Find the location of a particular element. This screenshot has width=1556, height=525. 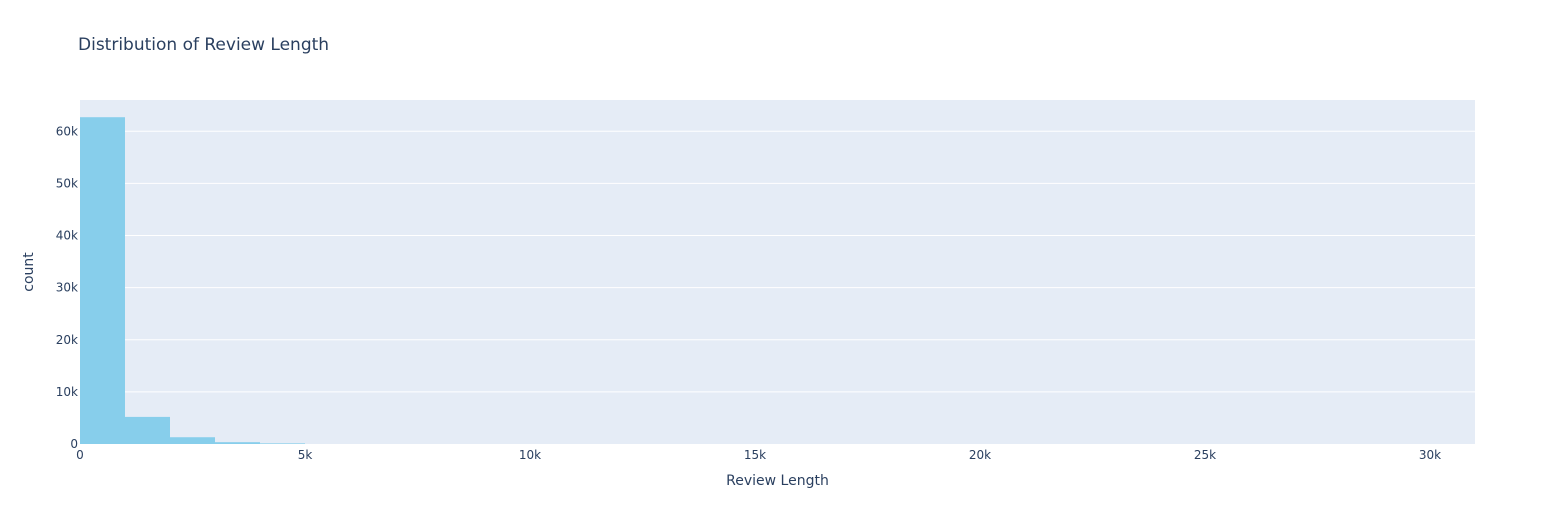

y-tick-label: 40k is located at coordinates (67, 236).